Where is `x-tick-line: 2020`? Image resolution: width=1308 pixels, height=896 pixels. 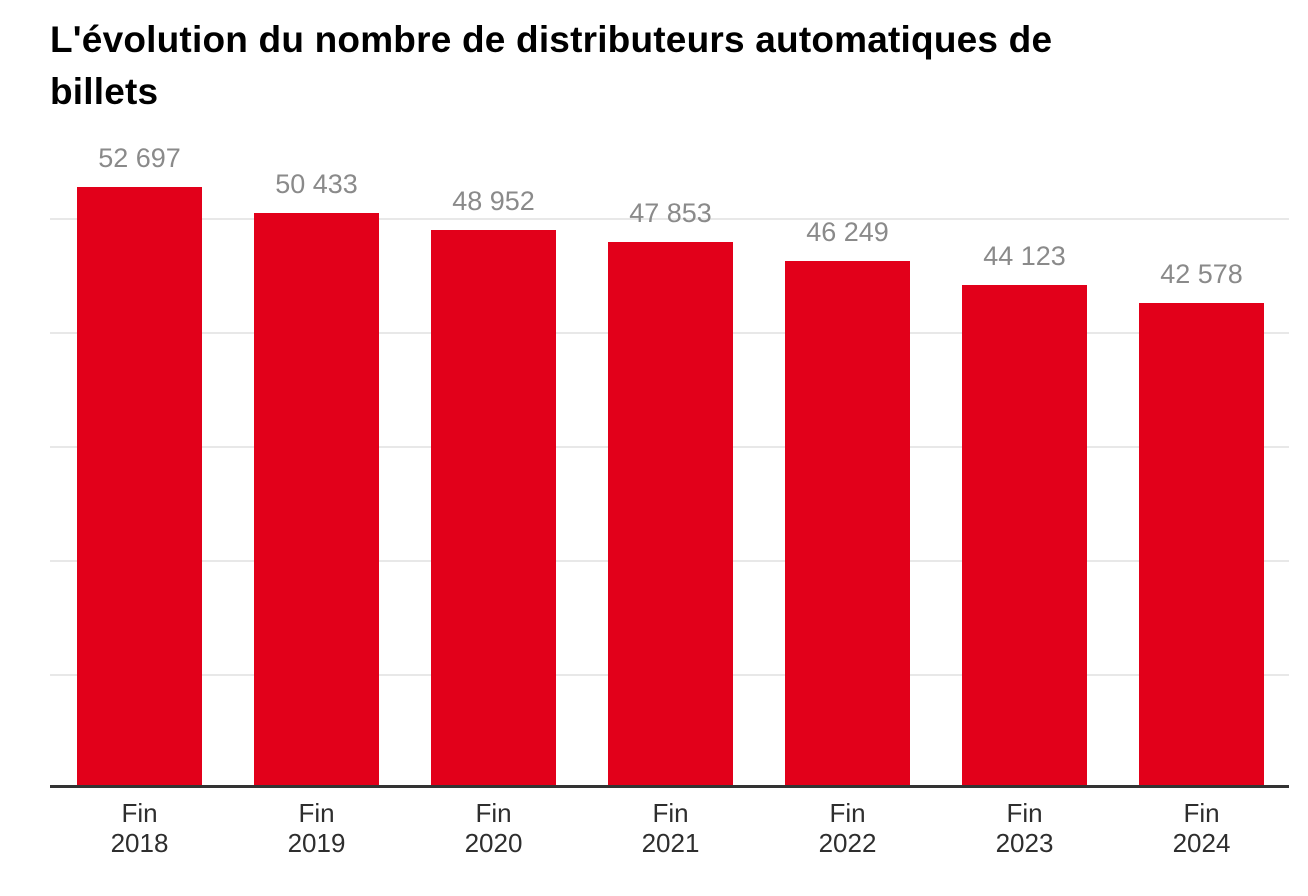
x-tick-line: 2020 is located at coordinates (493, 843).